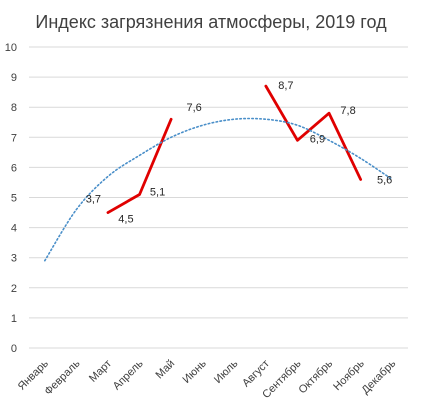 This screenshot has height=408, width=423. Describe the element at coordinates (211, 22) in the screenshot. I see `chart-title: Индекс загрязнения атмосферы, 2019 год` at that location.